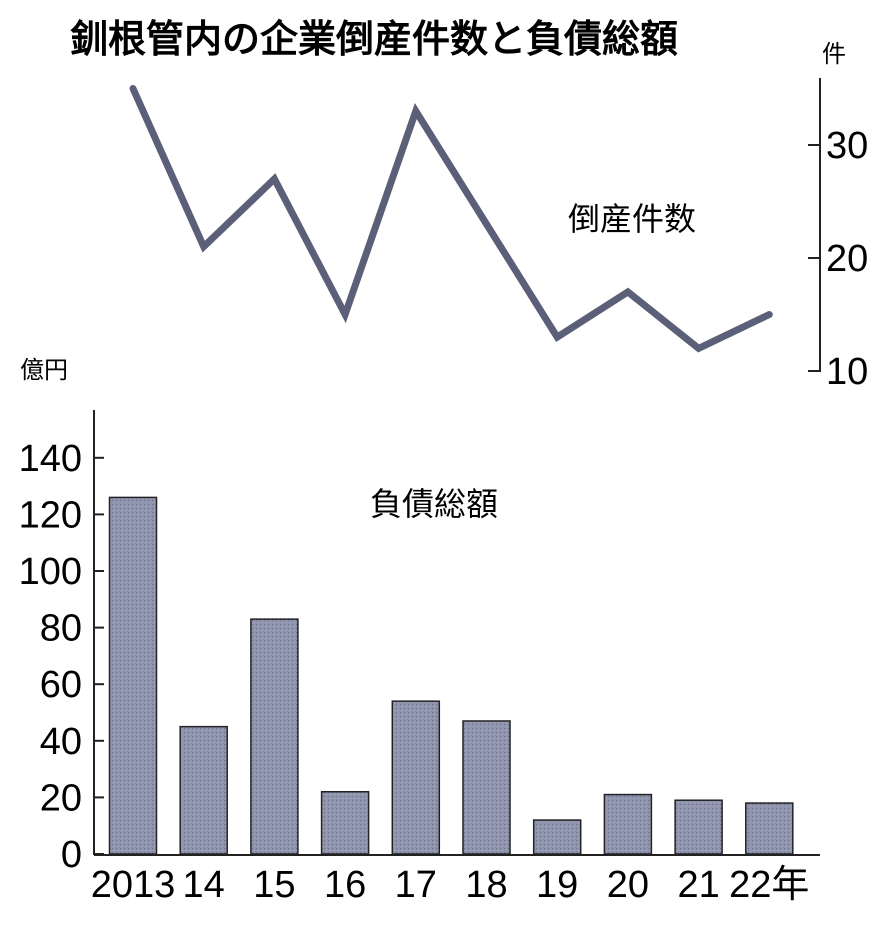  Describe the element at coordinates (374, 39) in the screenshot. I see `chart-title: 釧根管内の企業倒産件数と負債総額` at that location.